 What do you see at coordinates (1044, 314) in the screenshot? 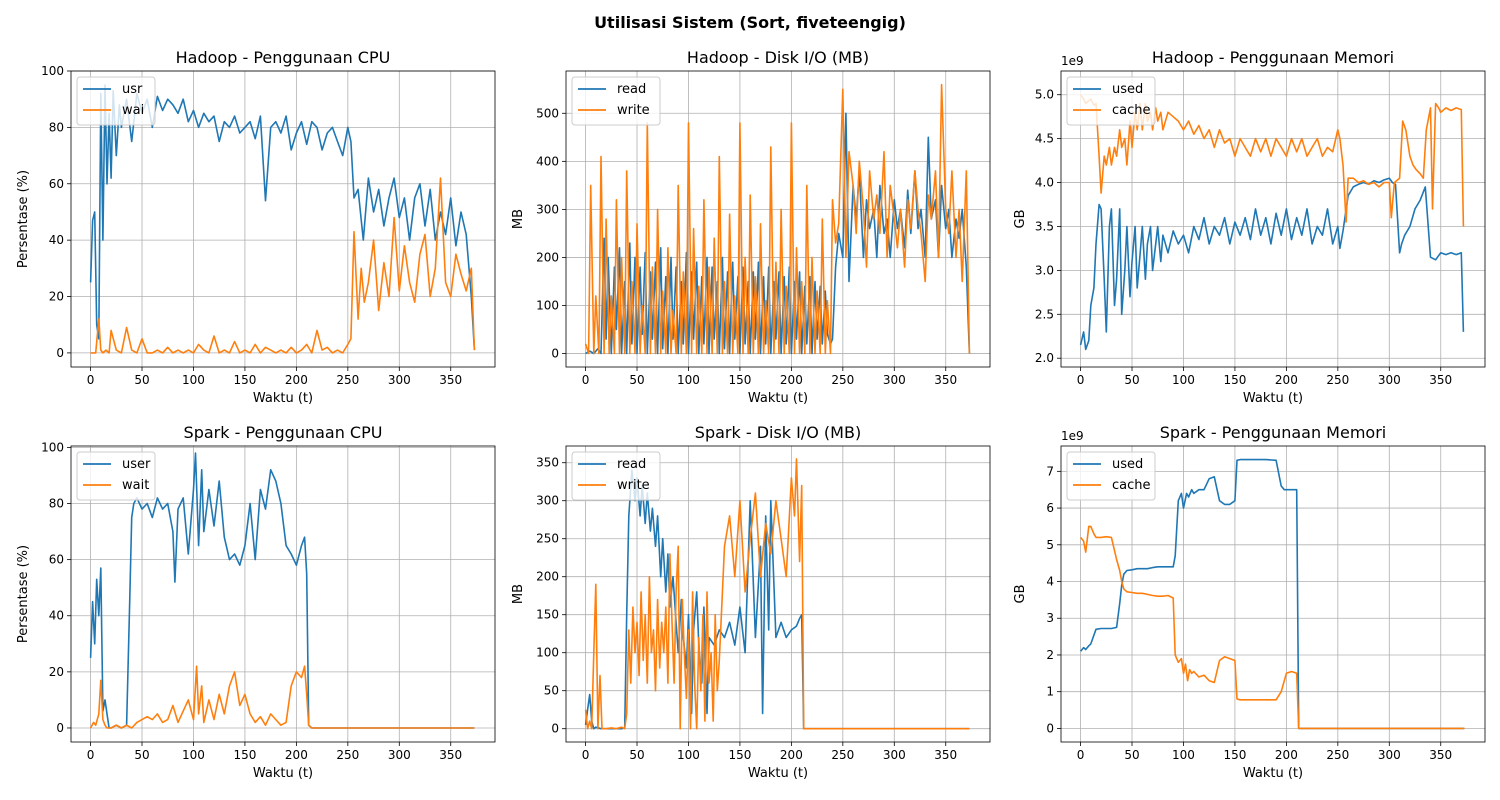
I see `y-tick-label: 2.5` at bounding box center [1044, 314].